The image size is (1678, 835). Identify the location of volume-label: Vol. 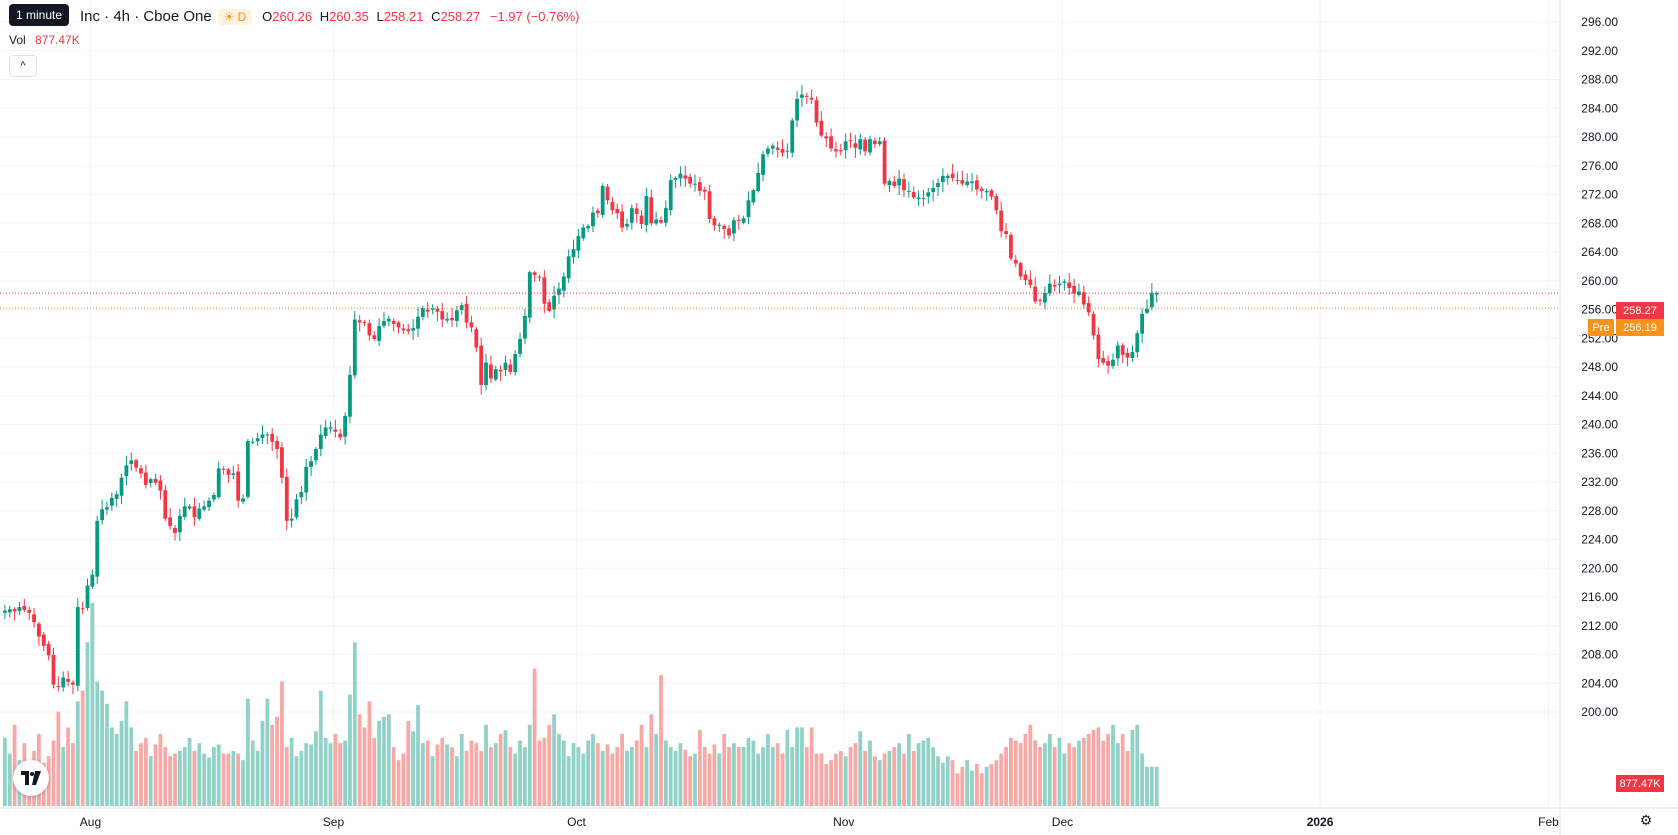
(17, 40).